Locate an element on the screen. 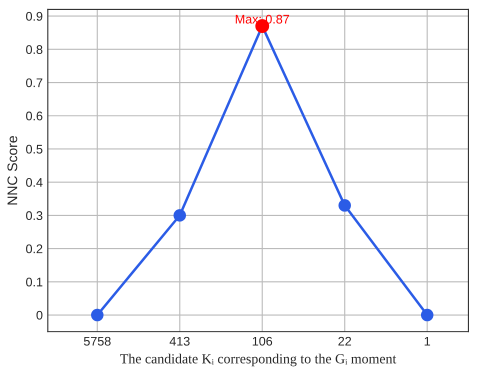  y-tick-label: 0.6 is located at coordinates (34, 116).